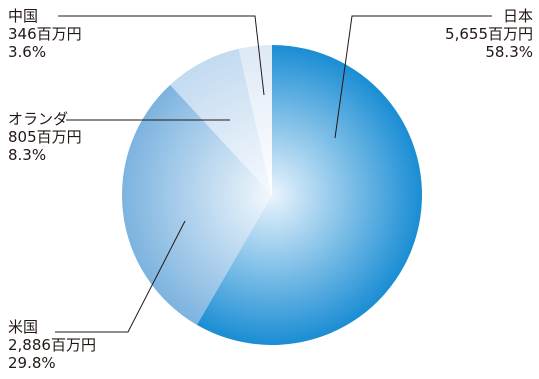  I want to click on label-china: 中国 346百万円 3.6%, so click(45, 34).